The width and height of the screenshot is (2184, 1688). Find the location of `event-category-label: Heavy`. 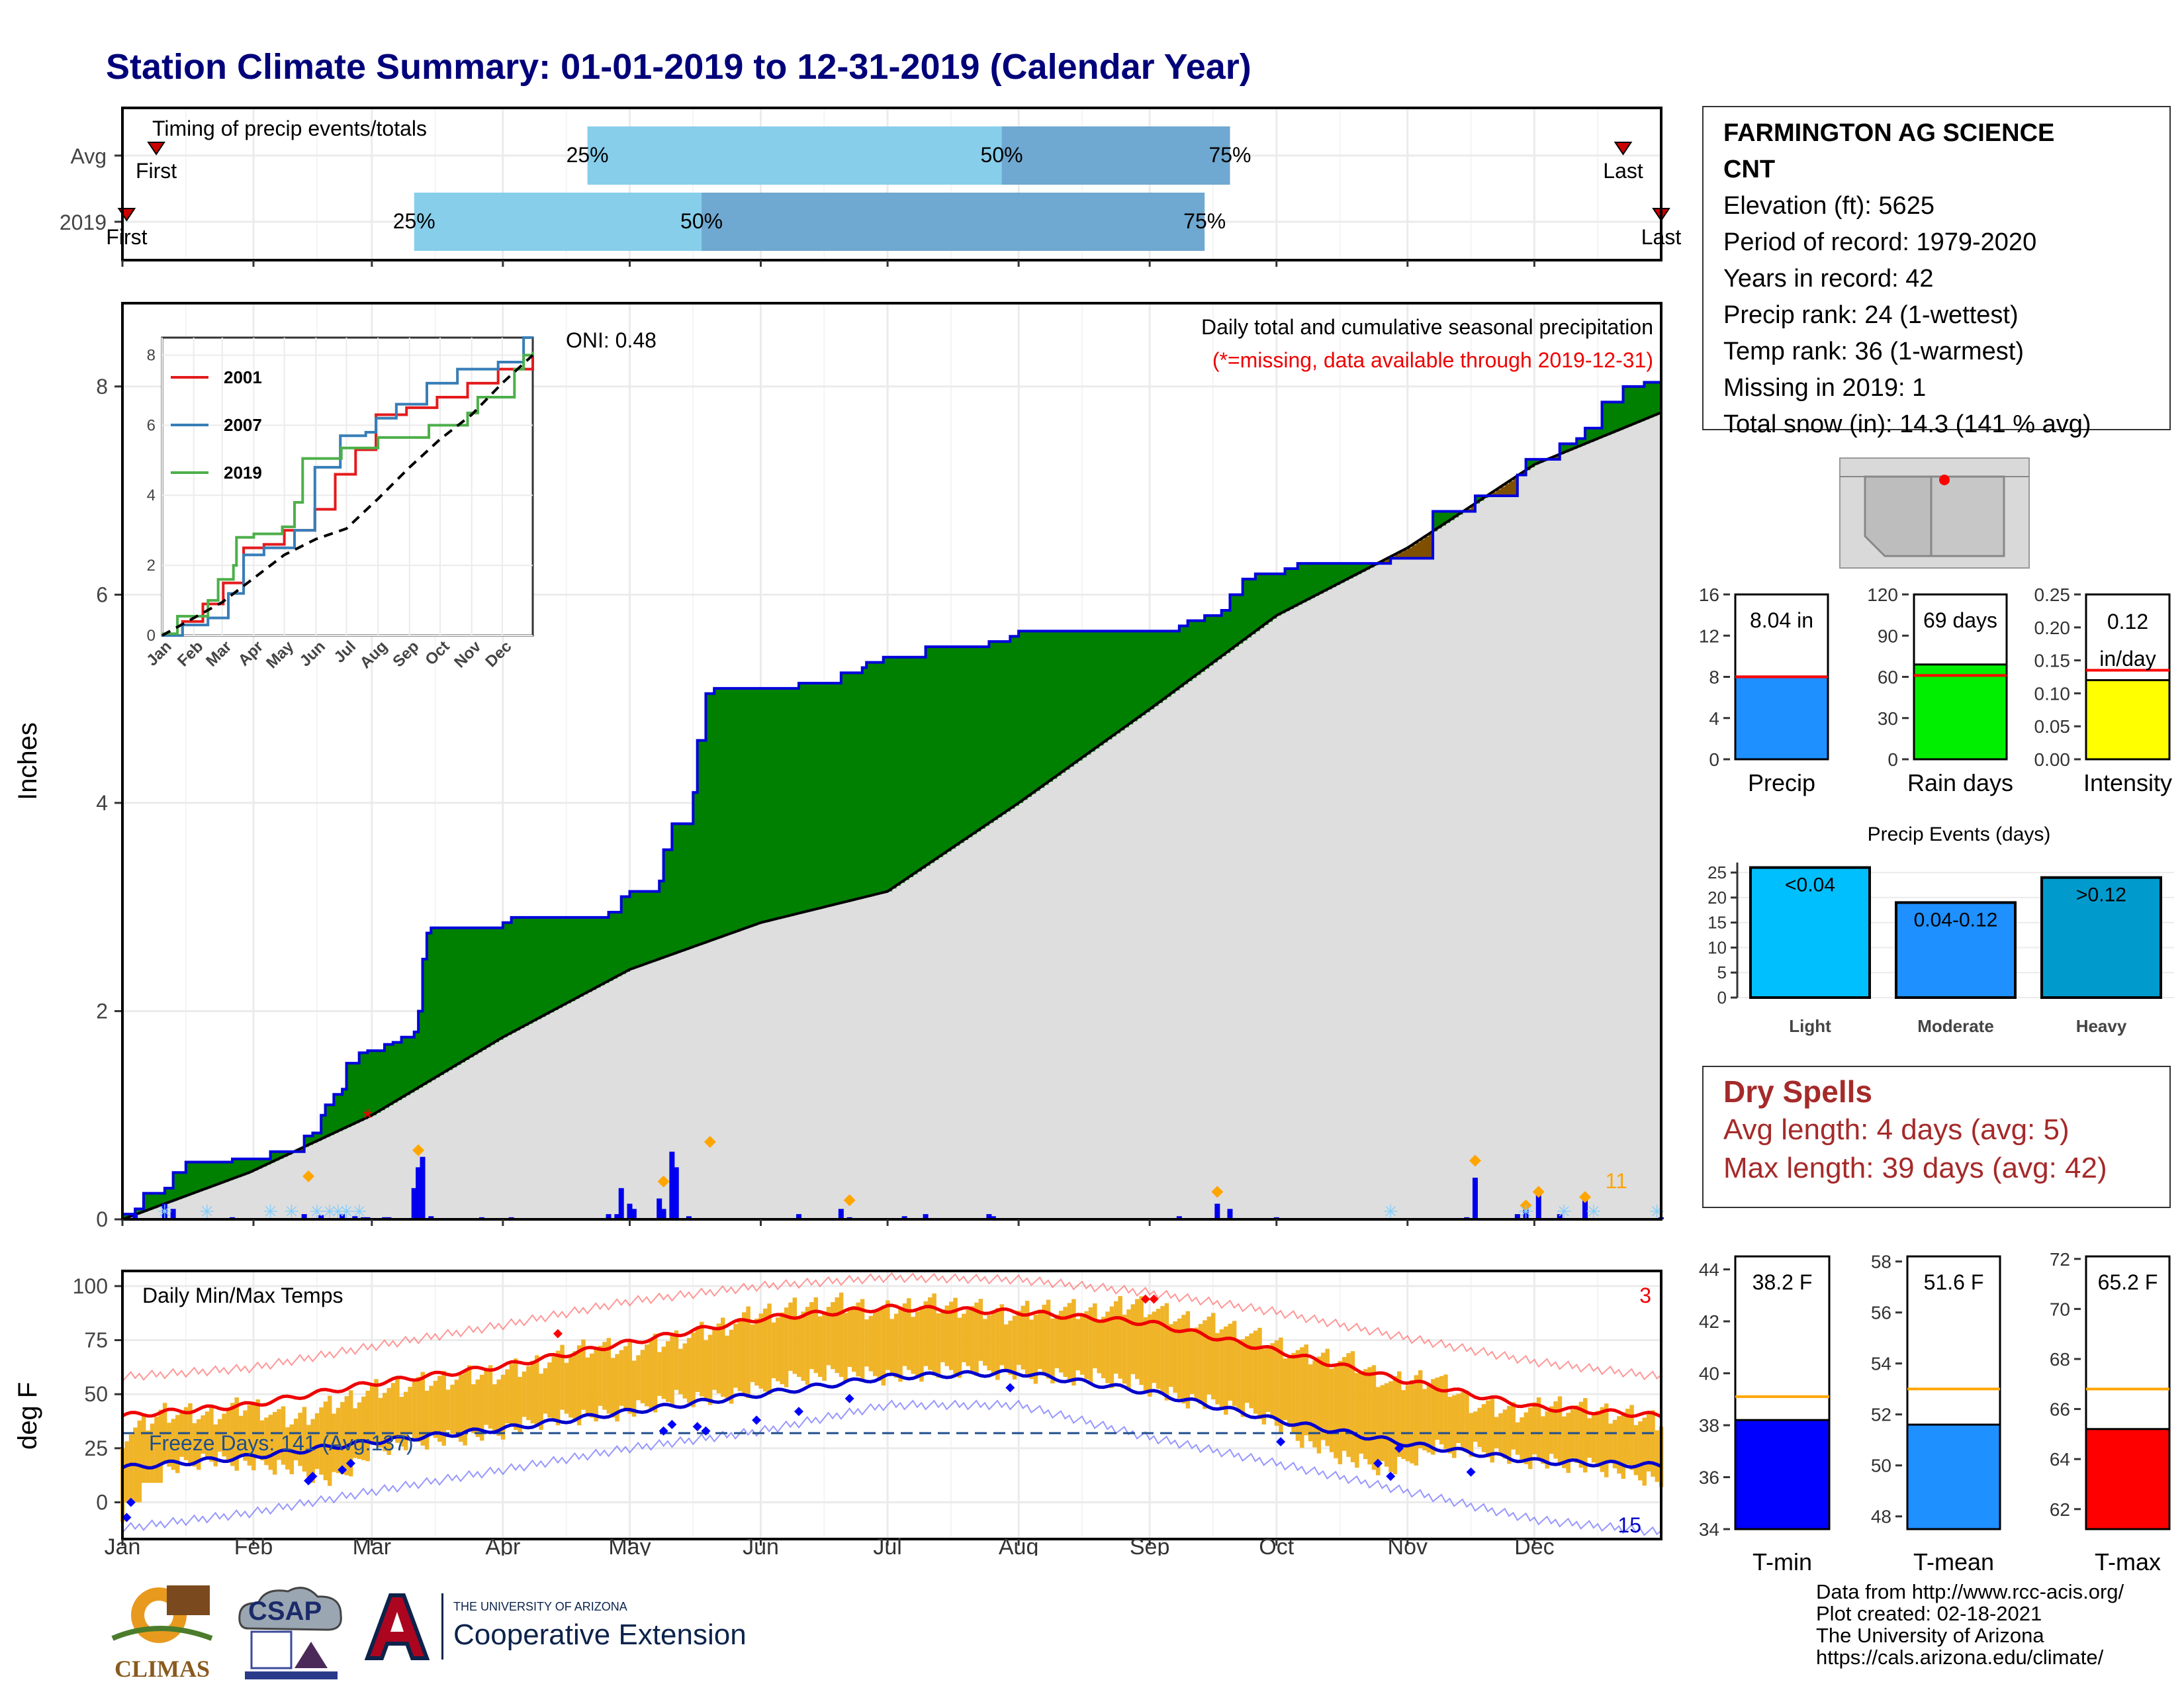

event-category-label: Heavy is located at coordinates (2101, 1026).